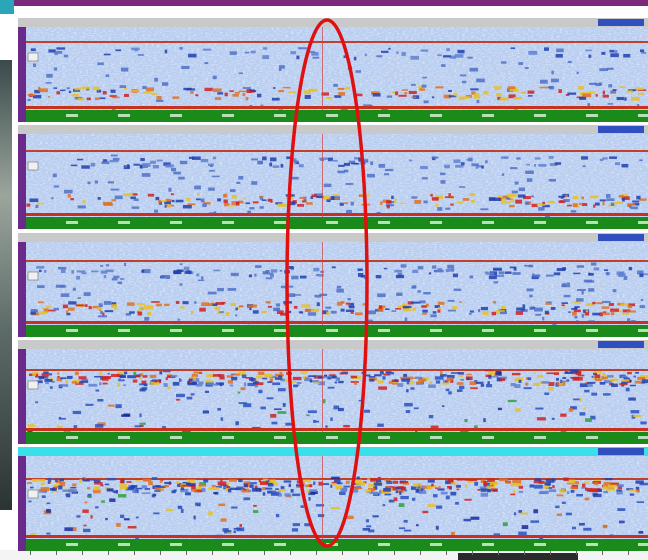 This screenshot has width=648, height=560. What do you see at coordinates (518, 556) in the screenshot?
I see `scroll-thumb` at bounding box center [518, 556].